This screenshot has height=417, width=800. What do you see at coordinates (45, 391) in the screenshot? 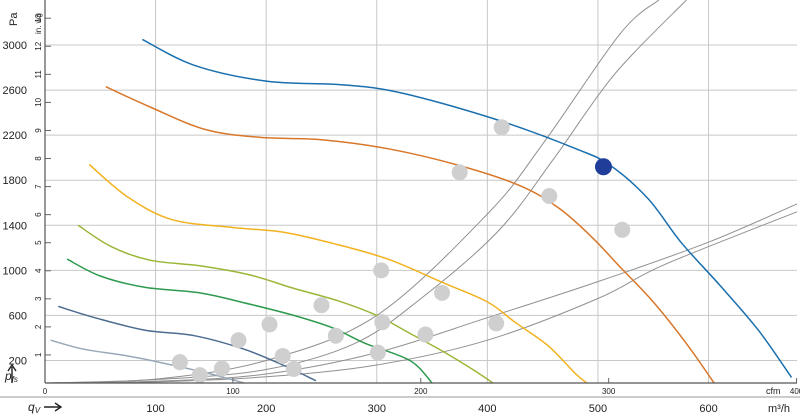
I see `cfm-tick-label: 0` at bounding box center [45, 391].